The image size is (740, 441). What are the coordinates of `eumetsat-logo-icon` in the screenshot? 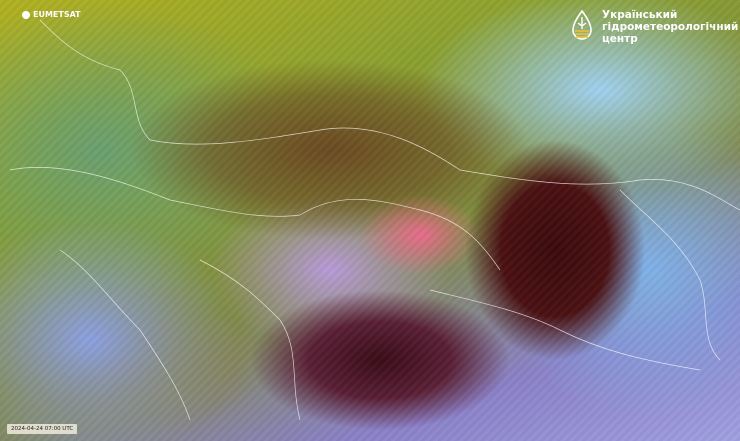 It's located at (26, 14).